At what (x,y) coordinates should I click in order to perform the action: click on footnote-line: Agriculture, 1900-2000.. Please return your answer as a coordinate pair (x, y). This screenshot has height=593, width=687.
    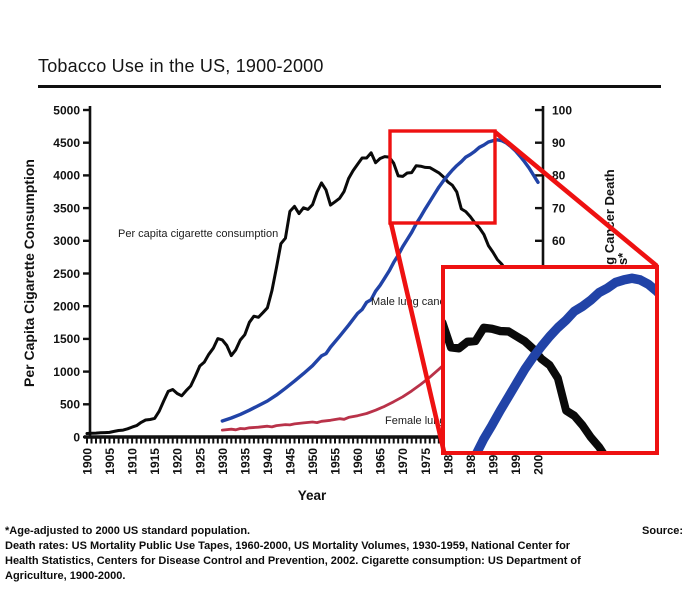
    Looking at the image, I should click on (65, 576).